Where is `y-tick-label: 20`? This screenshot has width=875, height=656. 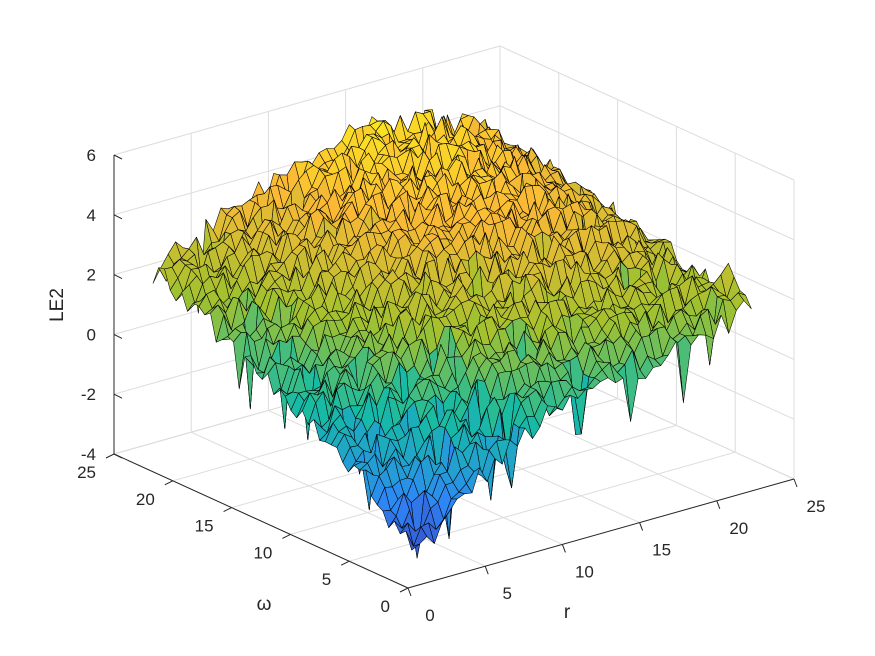
y-tick-label: 20 is located at coordinates (145, 499).